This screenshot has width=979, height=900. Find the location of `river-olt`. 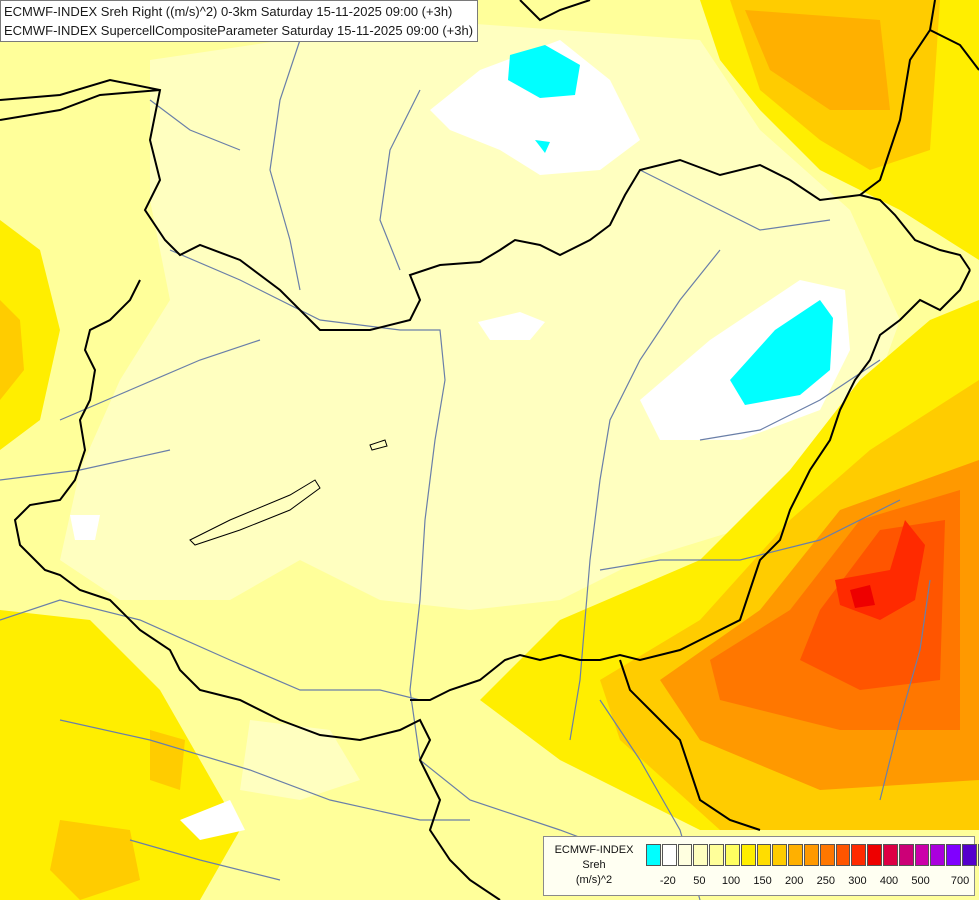

river-olt is located at coordinates (905, 690).